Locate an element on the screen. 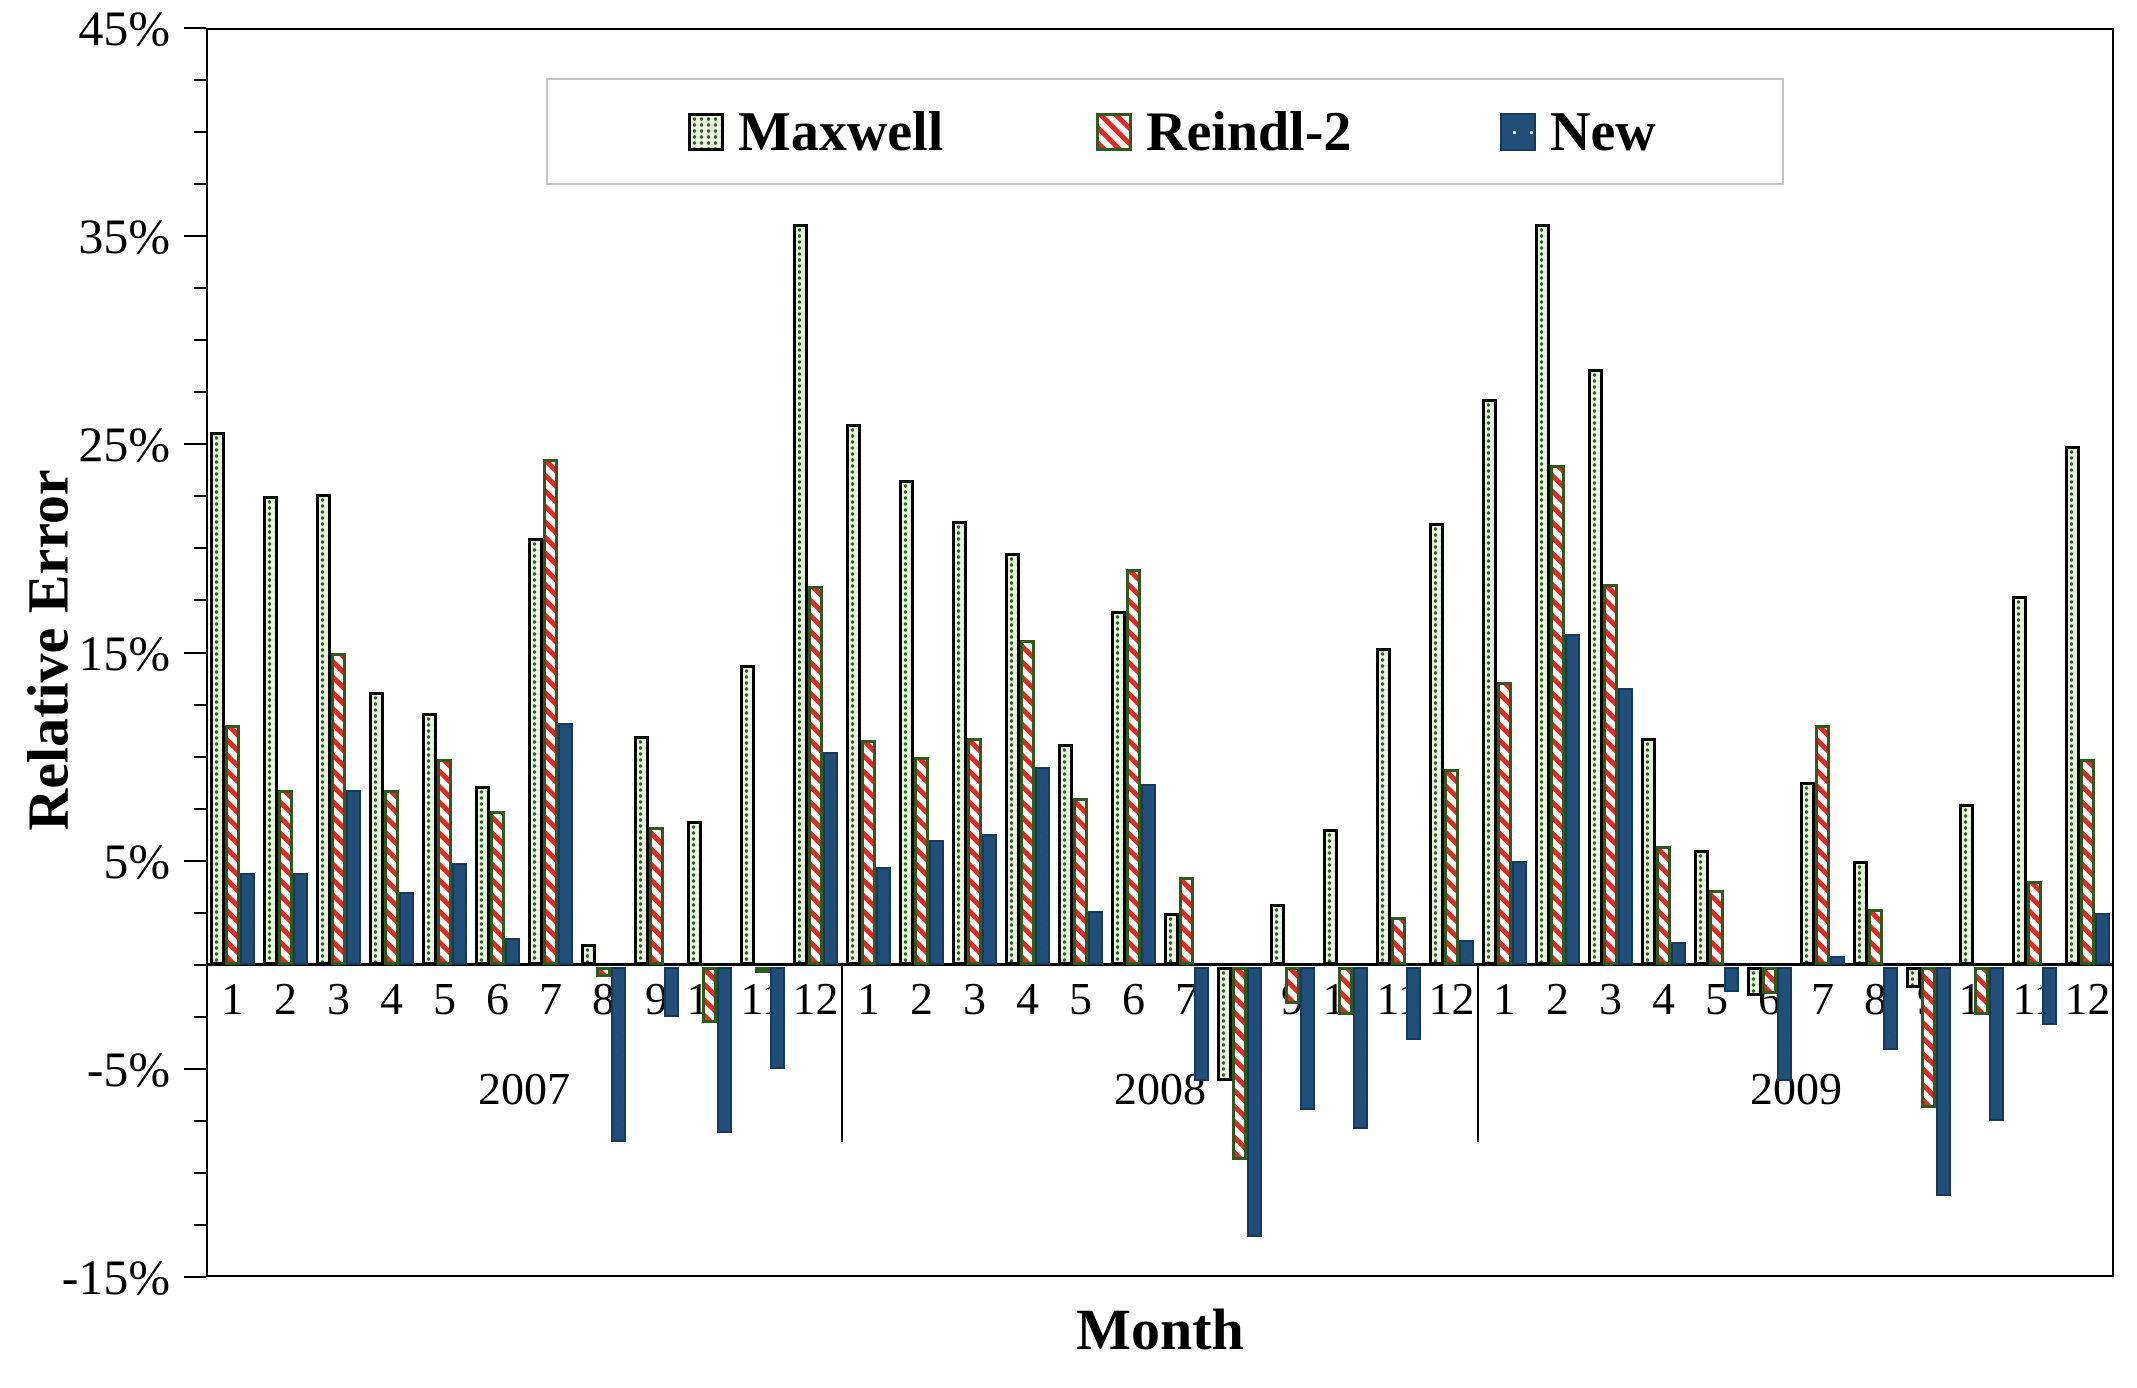 The width and height of the screenshot is (2137, 1388). bar-new-2007-m8 is located at coordinates (618, 1054).